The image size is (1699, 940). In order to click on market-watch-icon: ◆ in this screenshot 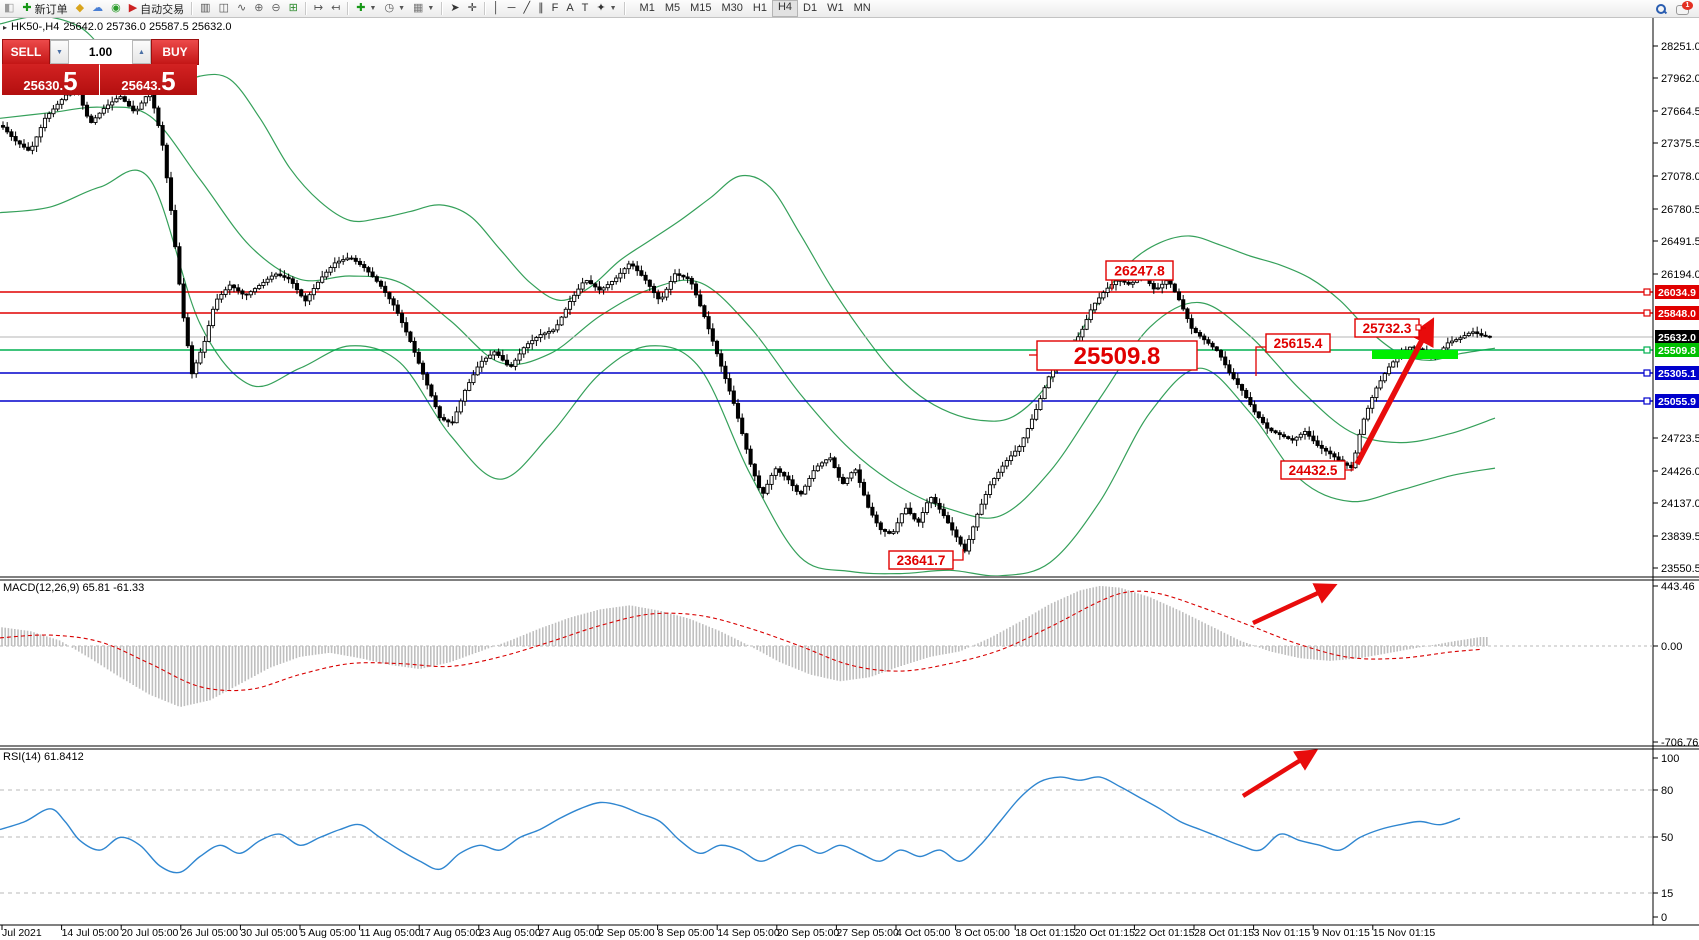, I will do `click(80, 8)`.